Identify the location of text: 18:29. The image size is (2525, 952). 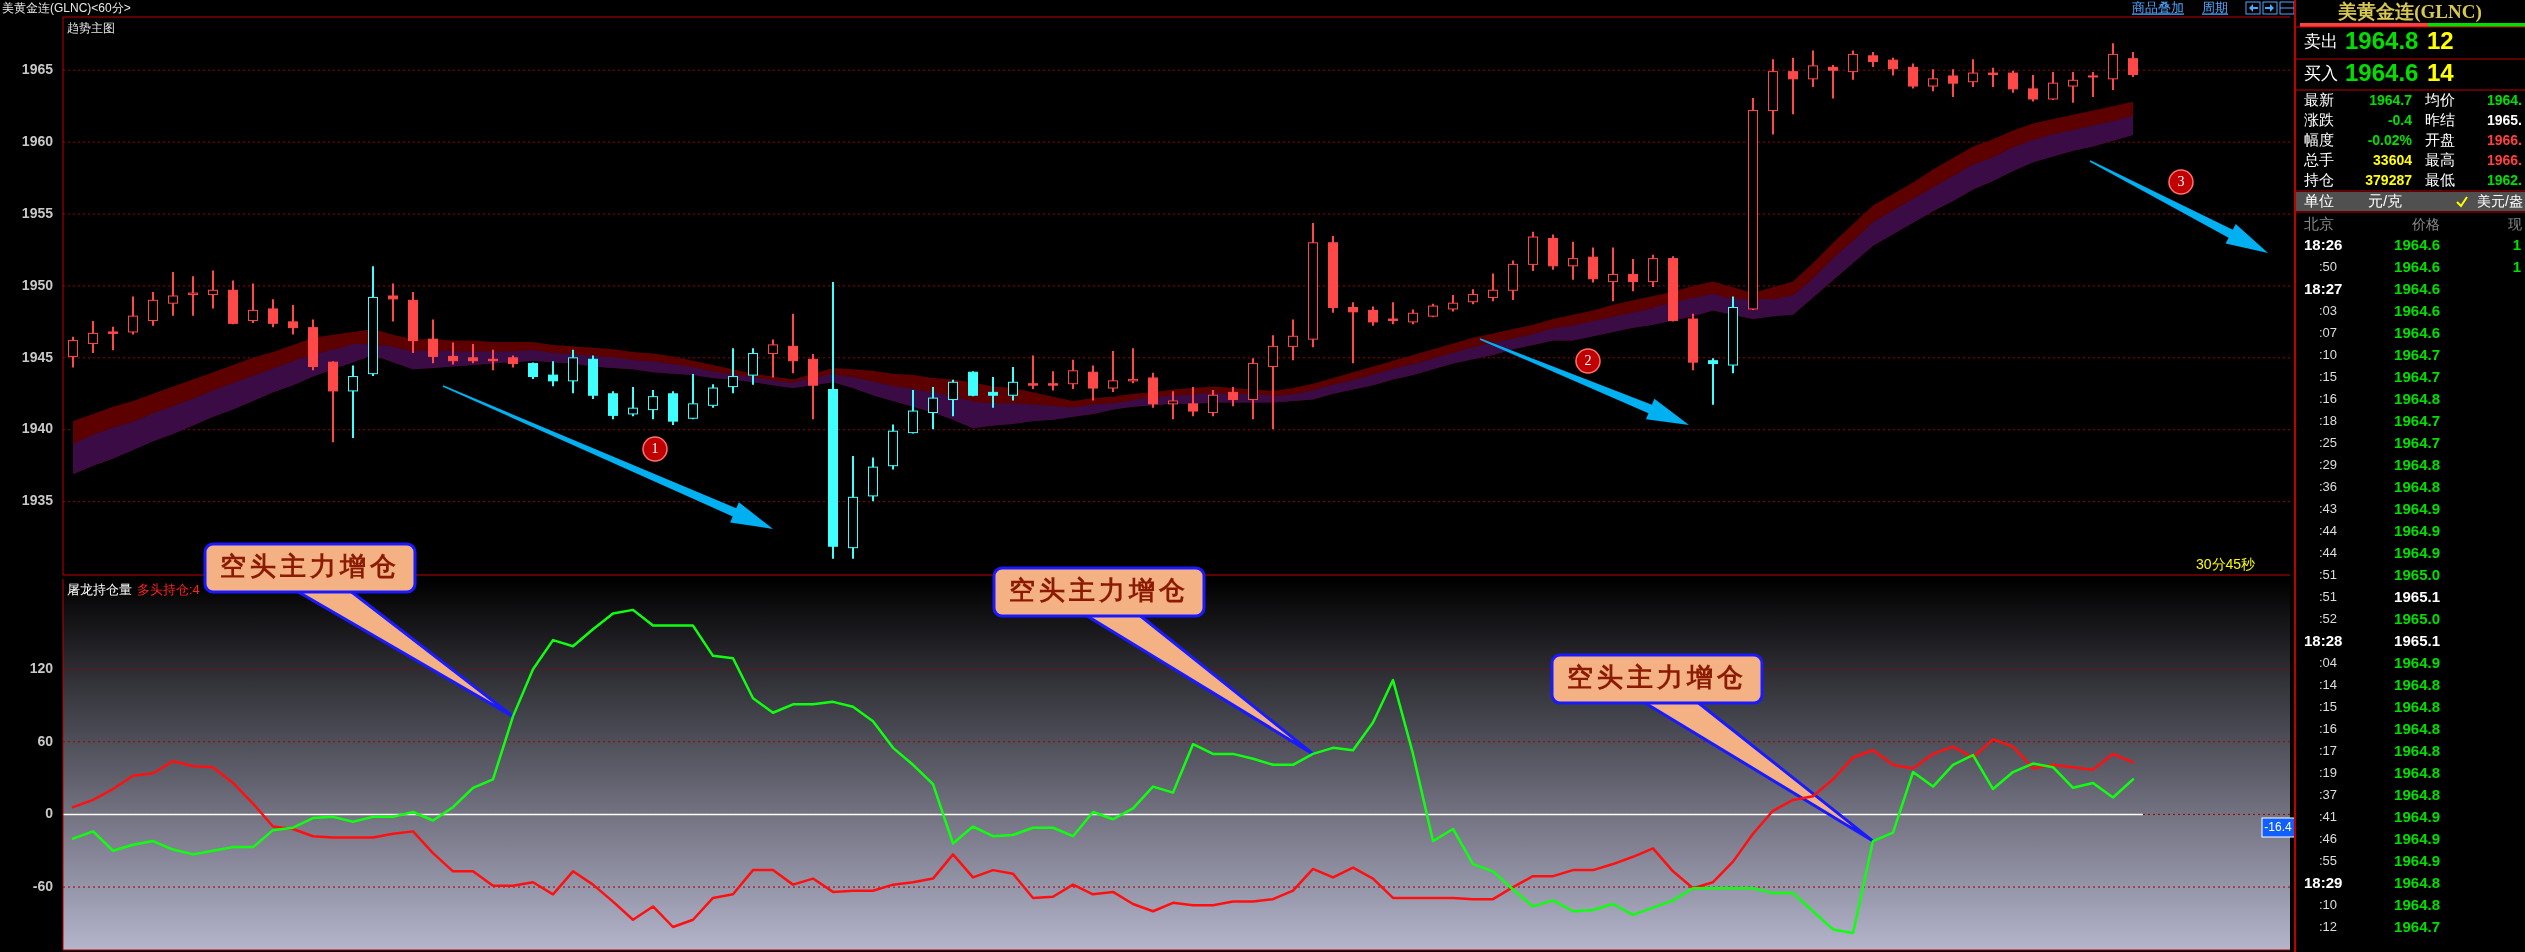
(2323, 882).